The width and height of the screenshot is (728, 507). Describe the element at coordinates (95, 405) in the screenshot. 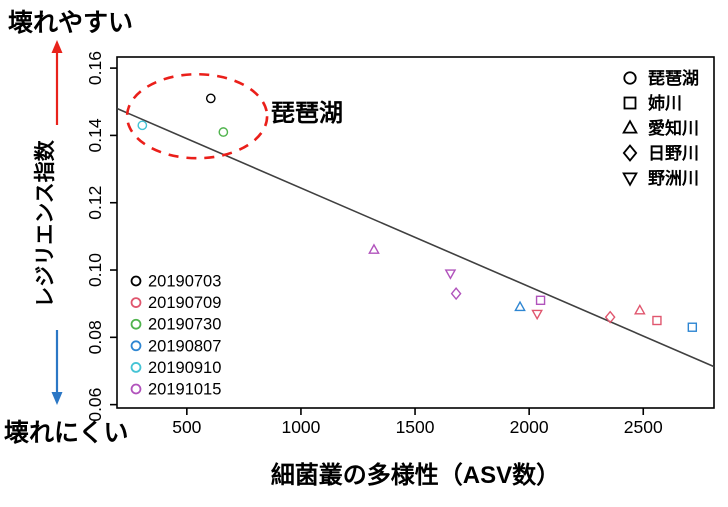

I see `y-tick-label: 0.06` at that location.